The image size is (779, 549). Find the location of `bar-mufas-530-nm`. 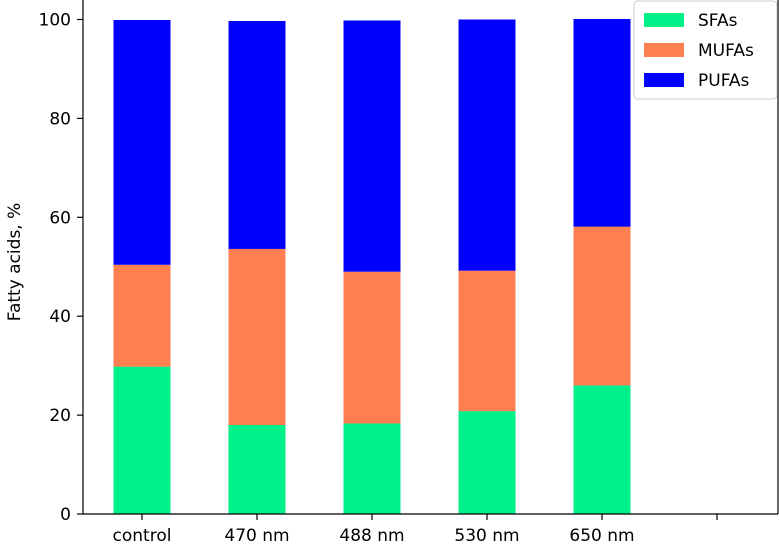

bar-mufas-530-nm is located at coordinates (487, 341).